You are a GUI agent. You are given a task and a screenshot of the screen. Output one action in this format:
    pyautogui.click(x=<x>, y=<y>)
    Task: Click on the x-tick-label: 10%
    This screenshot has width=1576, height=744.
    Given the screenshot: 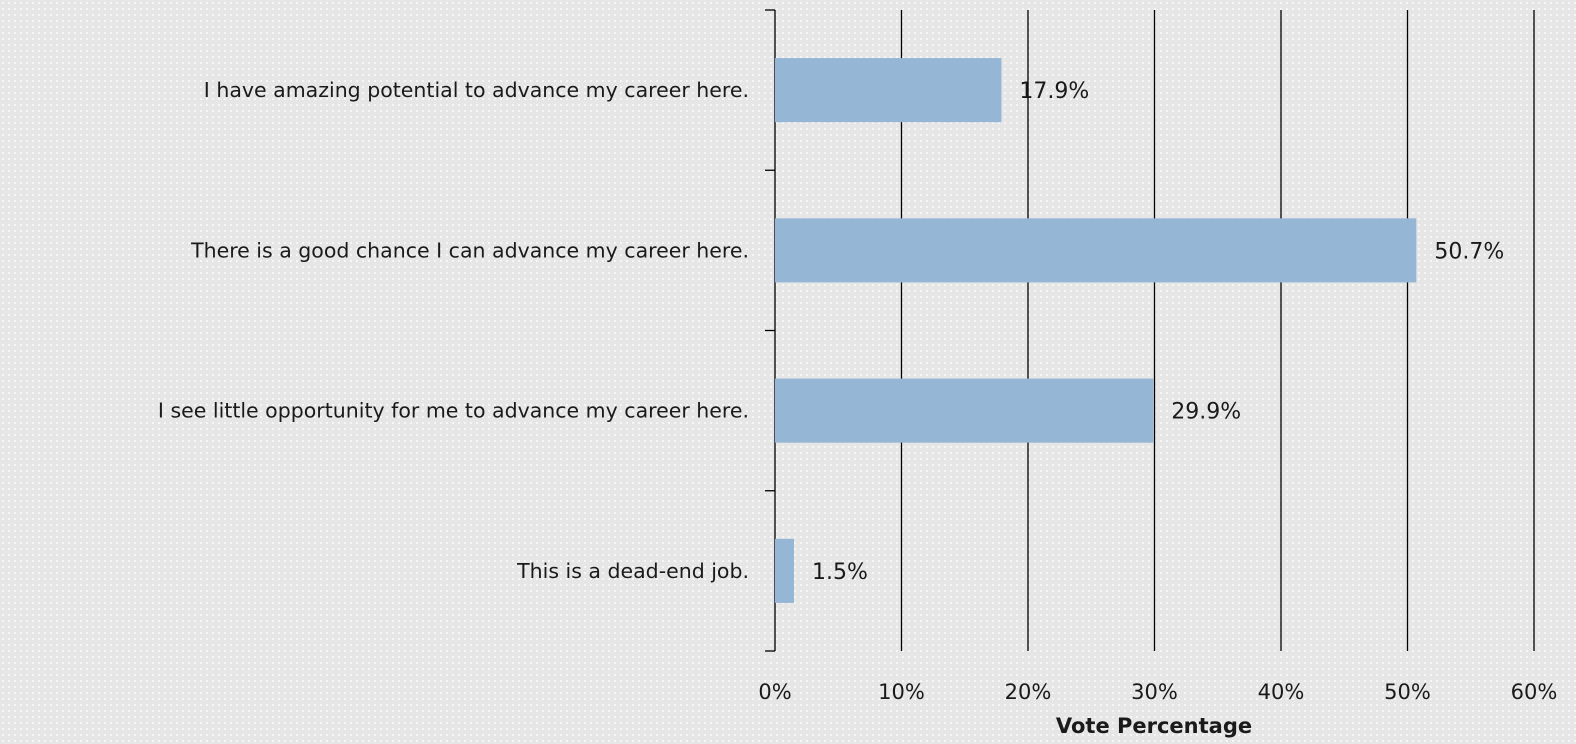 What is the action you would take?
    pyautogui.click(x=901, y=692)
    